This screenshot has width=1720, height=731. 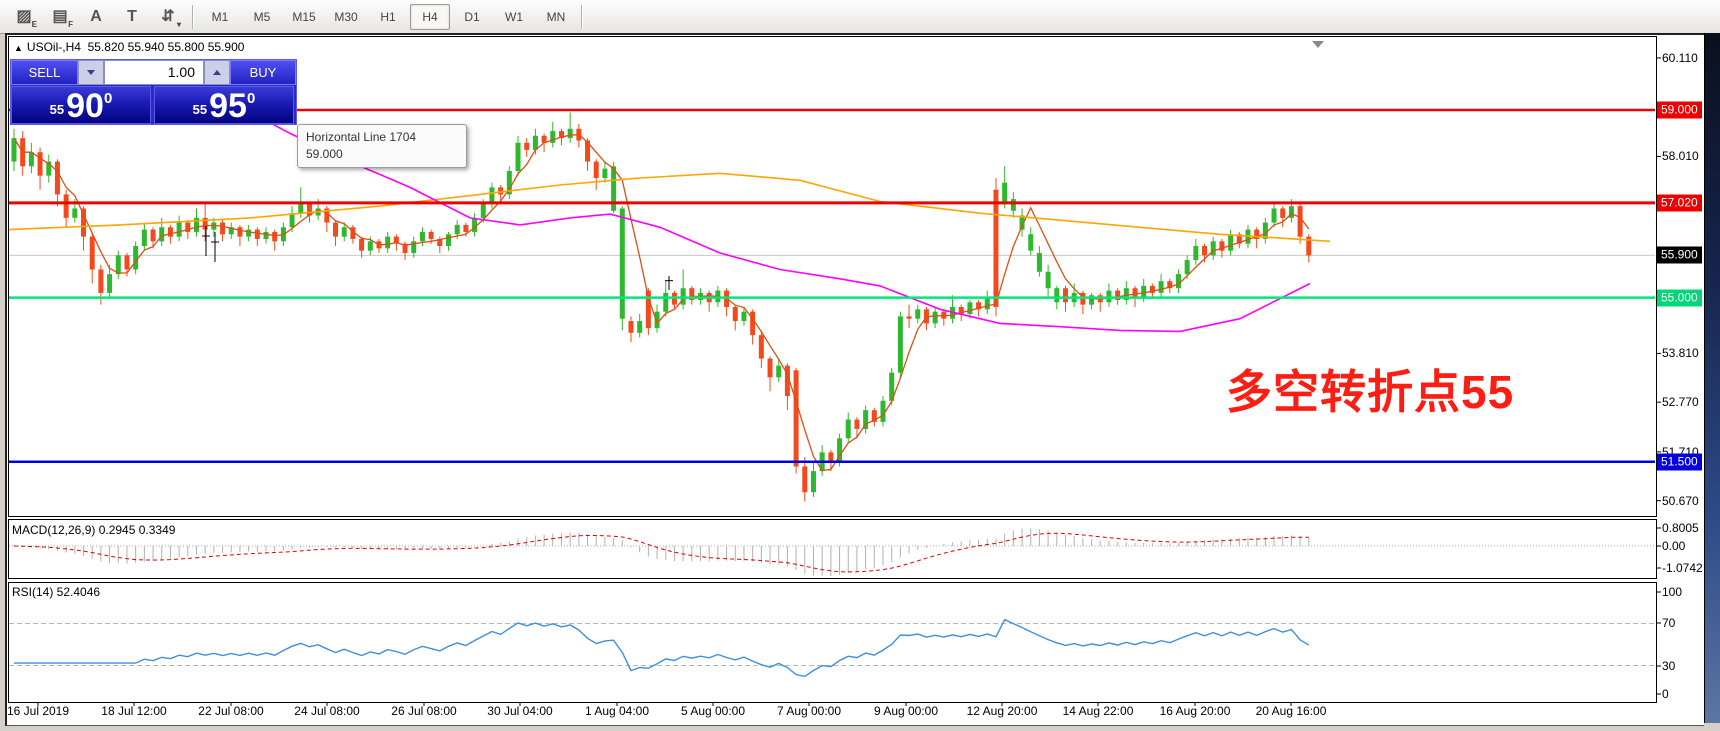 I want to click on toolbar: ▨ E ▤ F A T ⇵ ▾ M1 M5 M15 M30 H1 H4 D1 W1 MN, so click(x=860, y=17).